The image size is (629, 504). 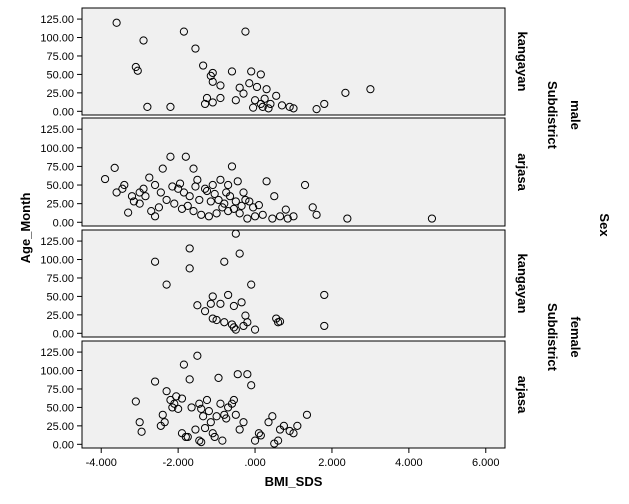 I want to click on y-axis-title: Age_Month, so click(x=25, y=228).